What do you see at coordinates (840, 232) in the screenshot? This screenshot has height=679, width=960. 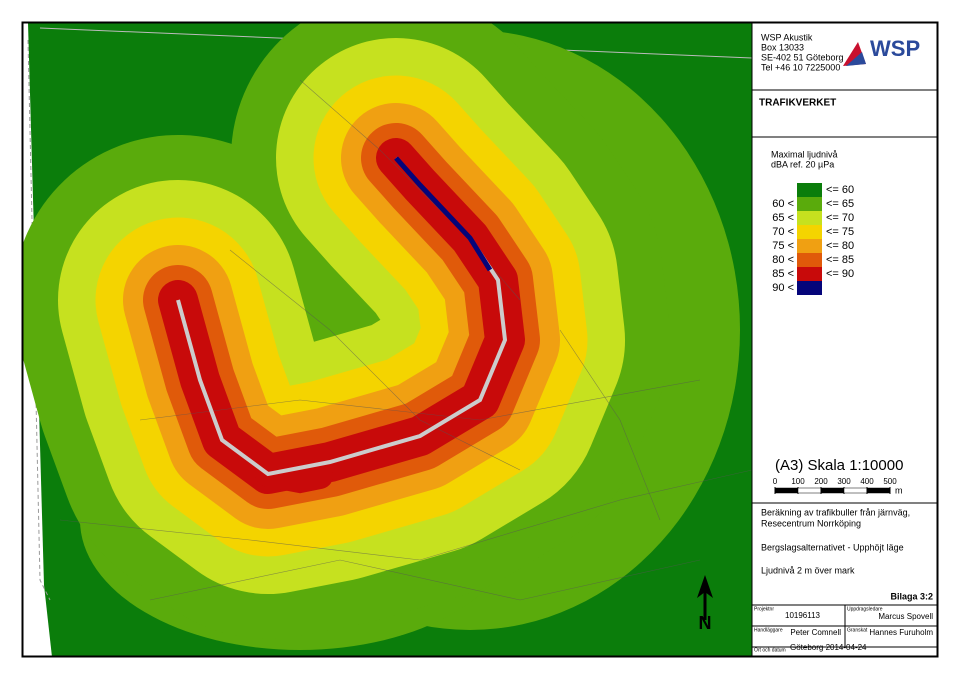 I see `legend-upper: <= 75` at bounding box center [840, 232].